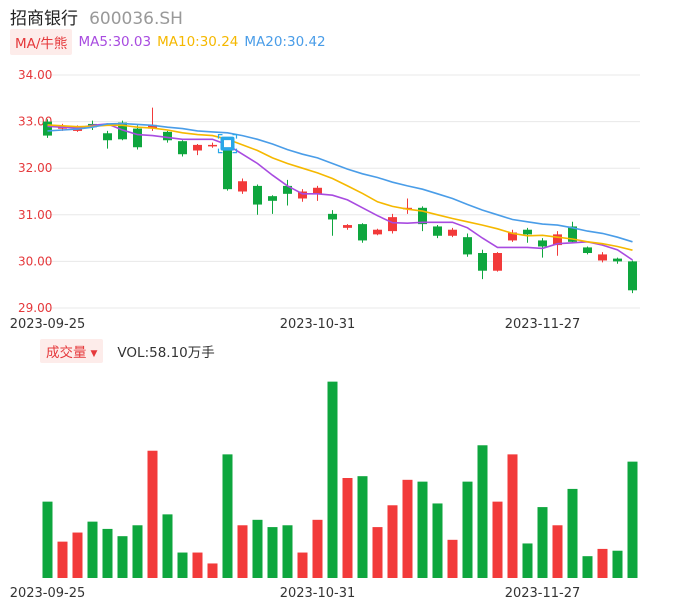  Describe the element at coordinates (48, 593) in the screenshot. I see `volume-x-tick-label: 2023-09-25` at that location.